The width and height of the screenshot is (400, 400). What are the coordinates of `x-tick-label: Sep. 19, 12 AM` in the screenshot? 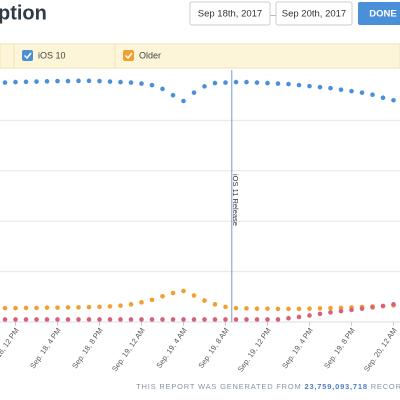 It's located at (128, 349).